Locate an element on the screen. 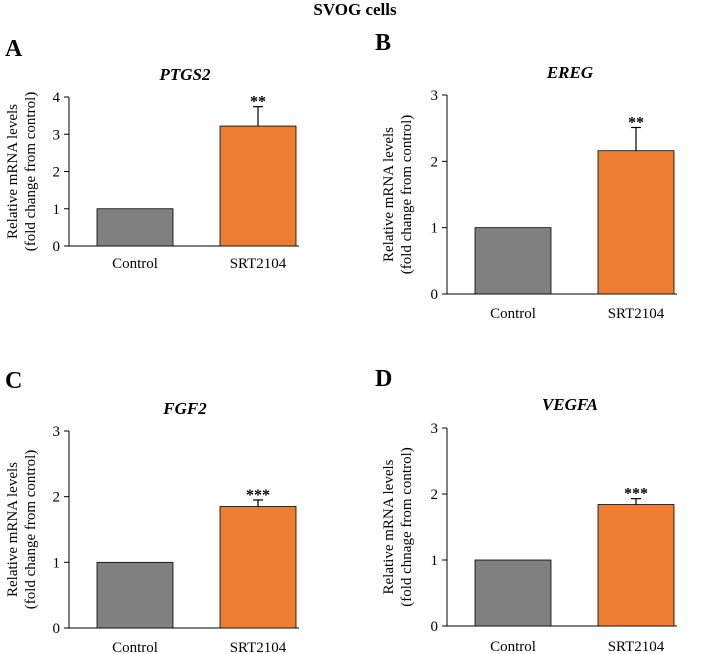 This screenshot has width=710, height=654. panel-title: FGF2 is located at coordinates (184, 408).